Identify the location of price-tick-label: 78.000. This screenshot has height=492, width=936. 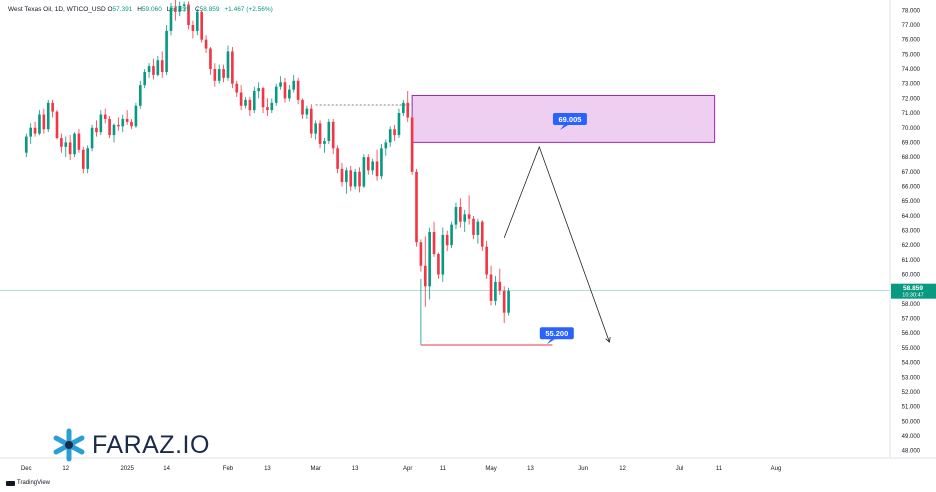
(911, 11).